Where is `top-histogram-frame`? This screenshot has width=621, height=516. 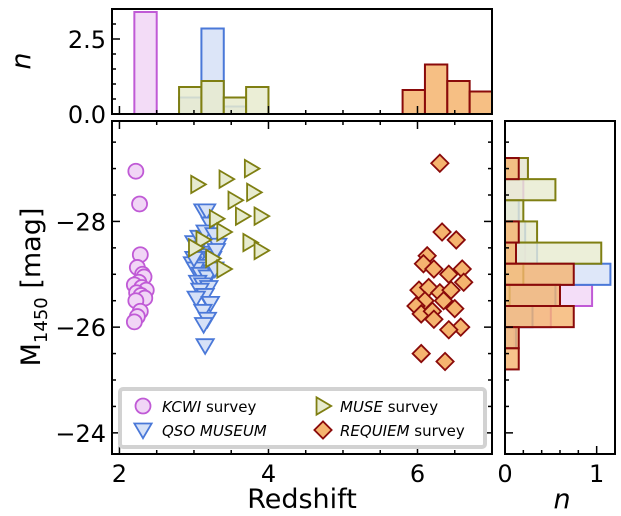 top-histogram-frame is located at coordinates (302, 61).